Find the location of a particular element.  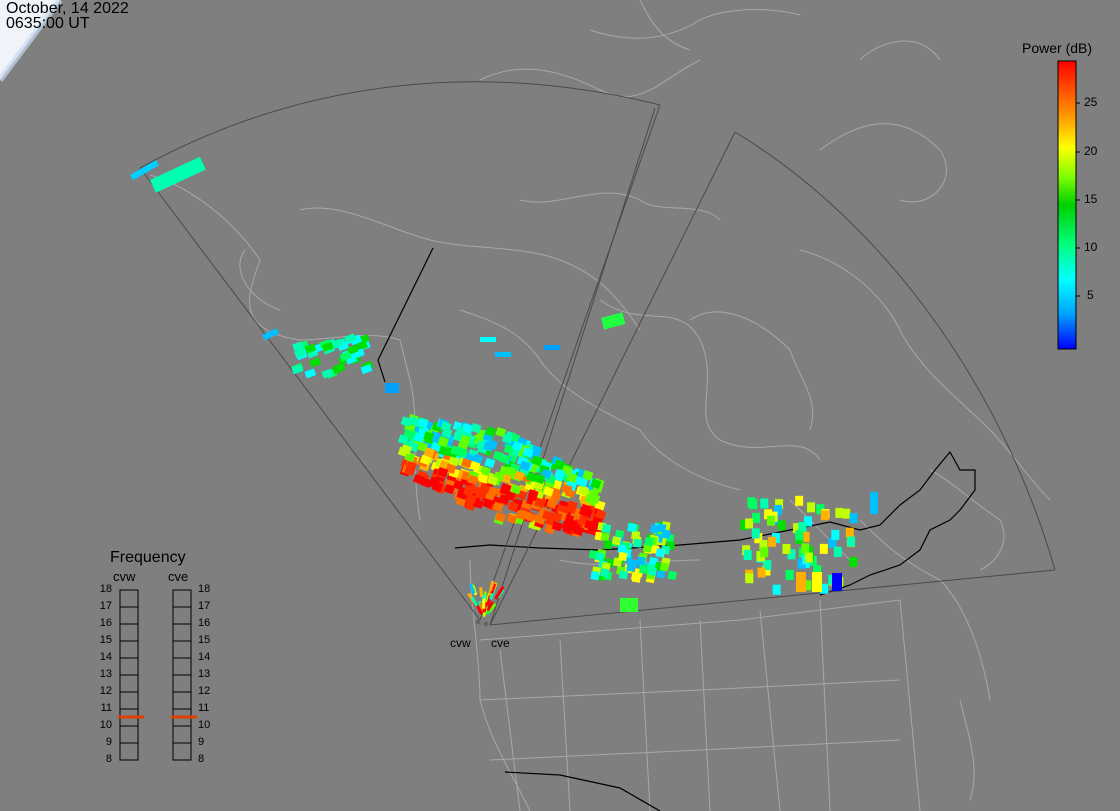

time-label: 0635:00 UT is located at coordinates (48, 23).